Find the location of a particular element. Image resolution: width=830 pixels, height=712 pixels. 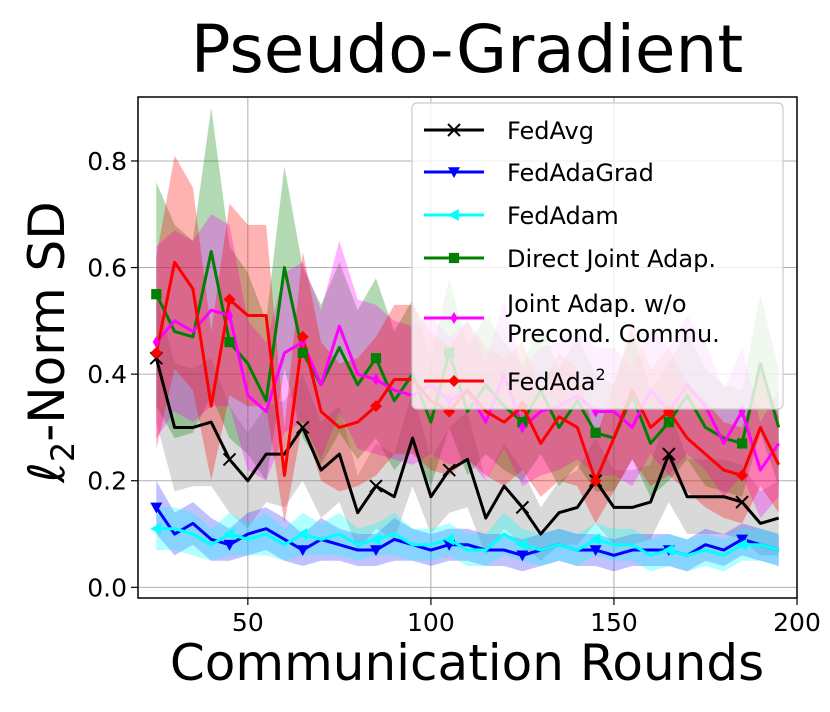

y-tick-label: 0.6 is located at coordinates (107, 268).